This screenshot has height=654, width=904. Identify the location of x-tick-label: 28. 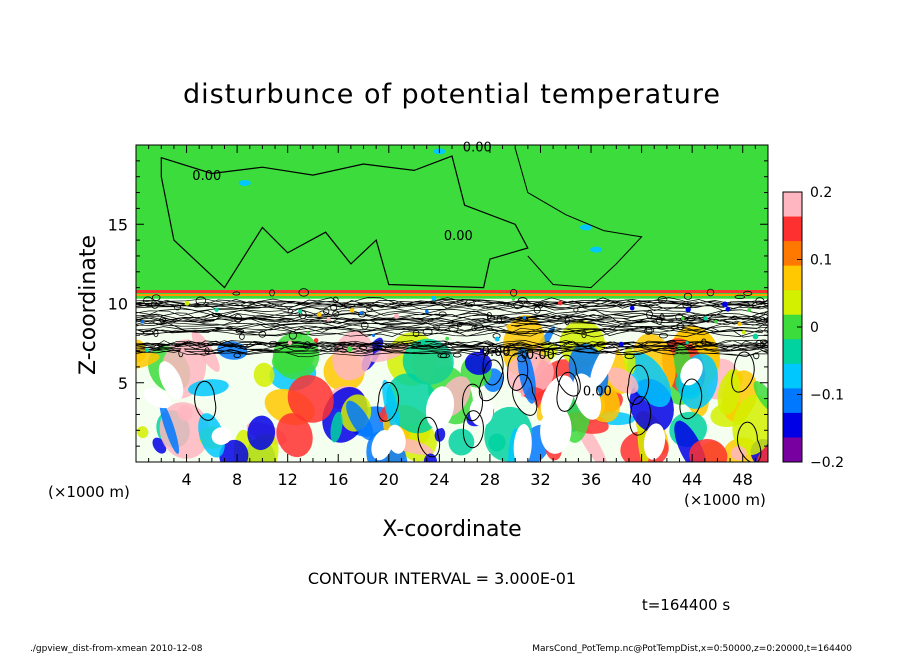
(490, 479).